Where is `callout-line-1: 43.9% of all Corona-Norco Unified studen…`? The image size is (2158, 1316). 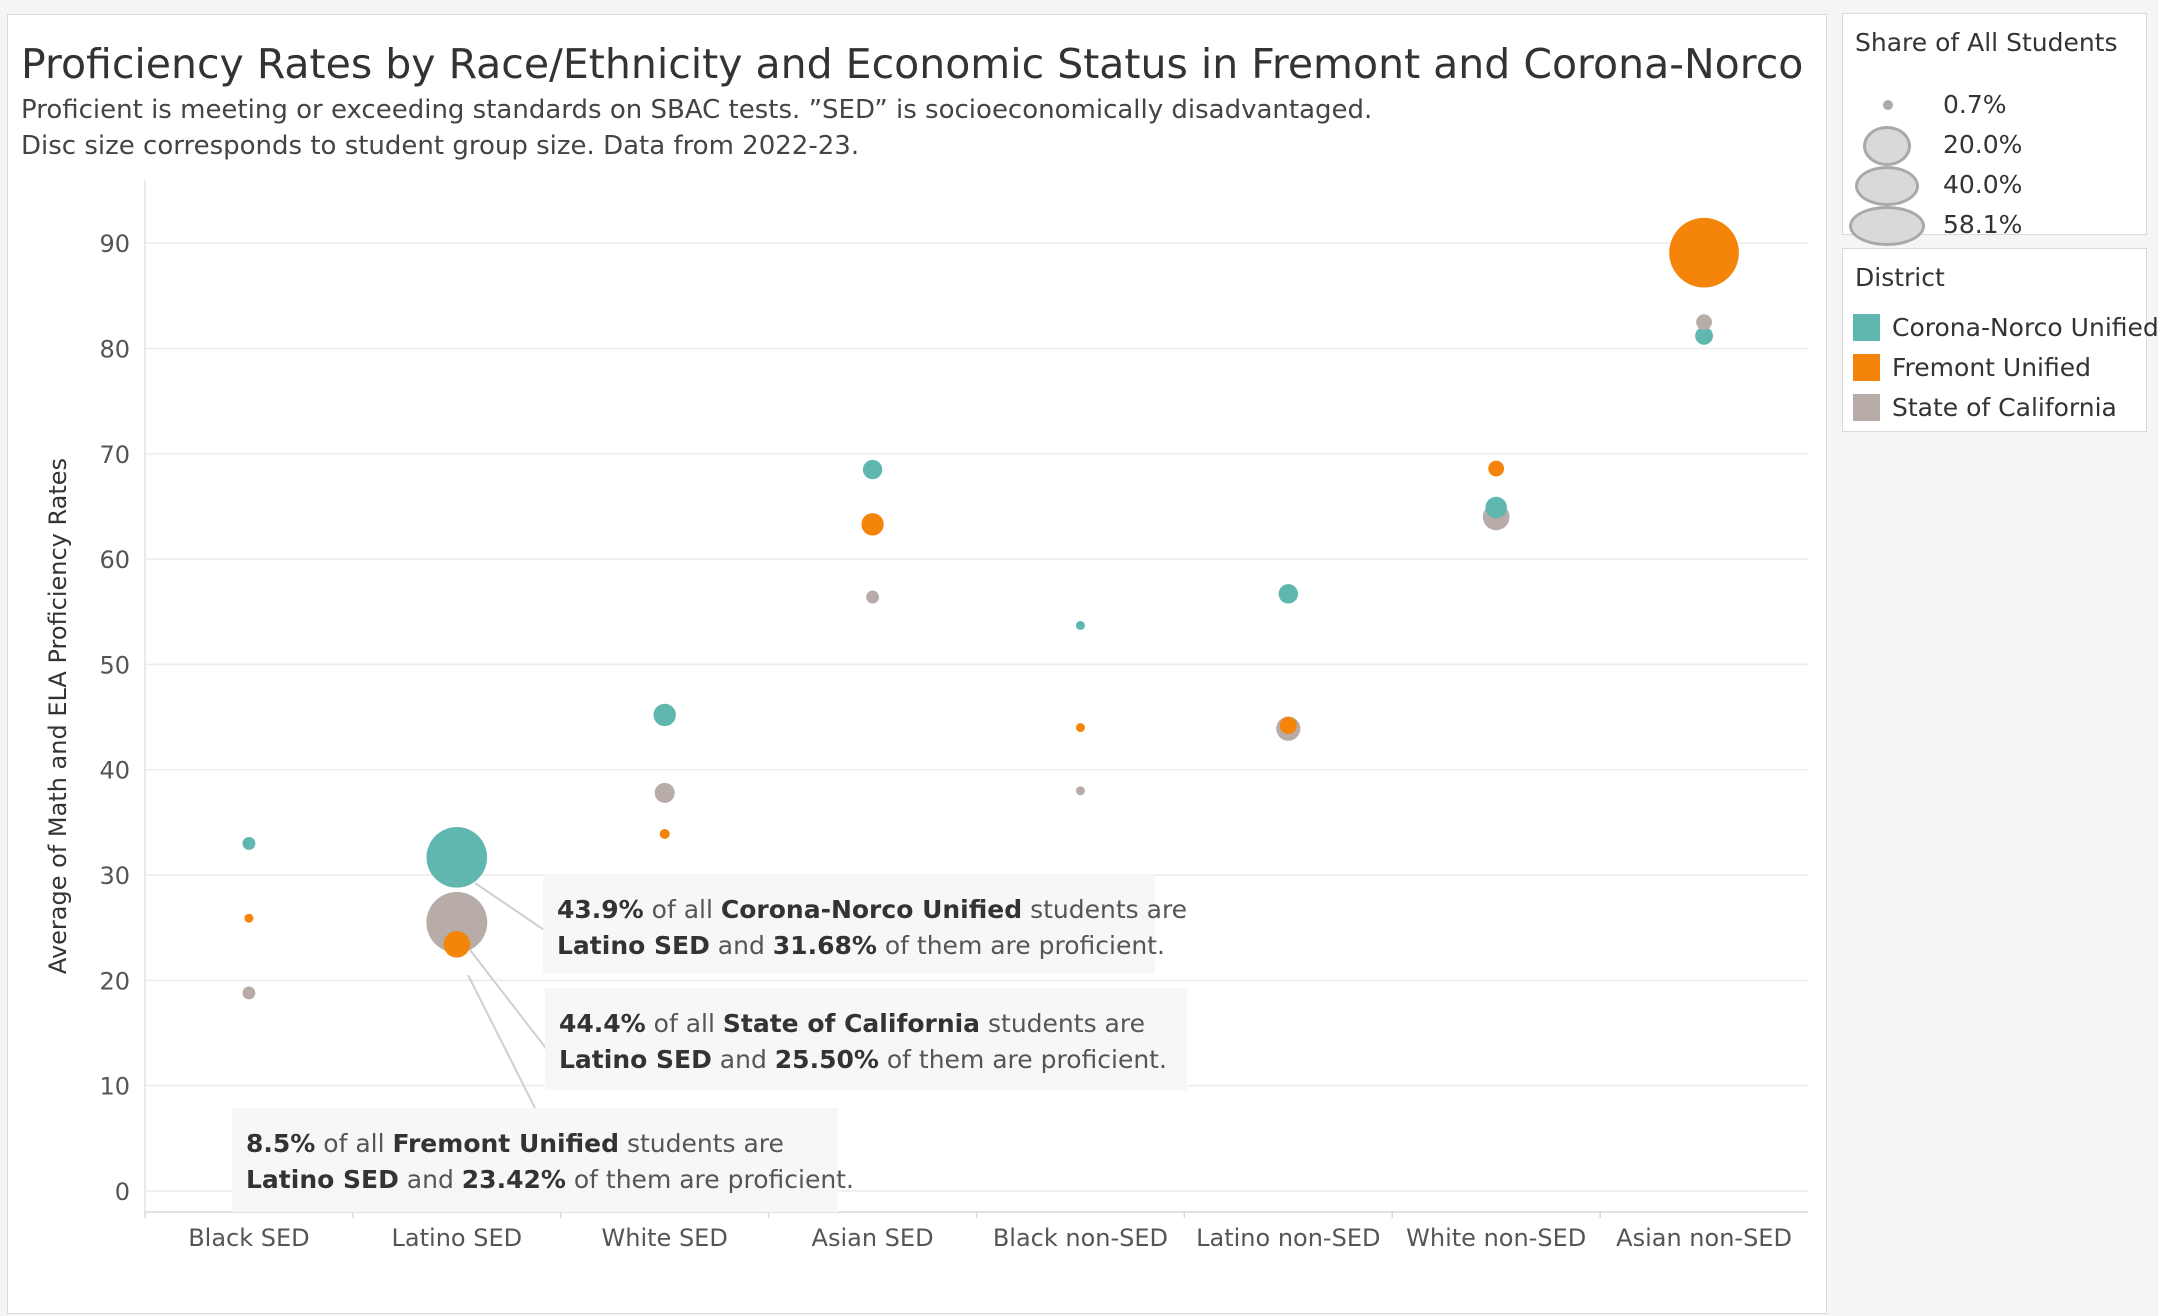 callout-line-1: 43.9% of all Corona-Norco Unified studen… is located at coordinates (872, 909).